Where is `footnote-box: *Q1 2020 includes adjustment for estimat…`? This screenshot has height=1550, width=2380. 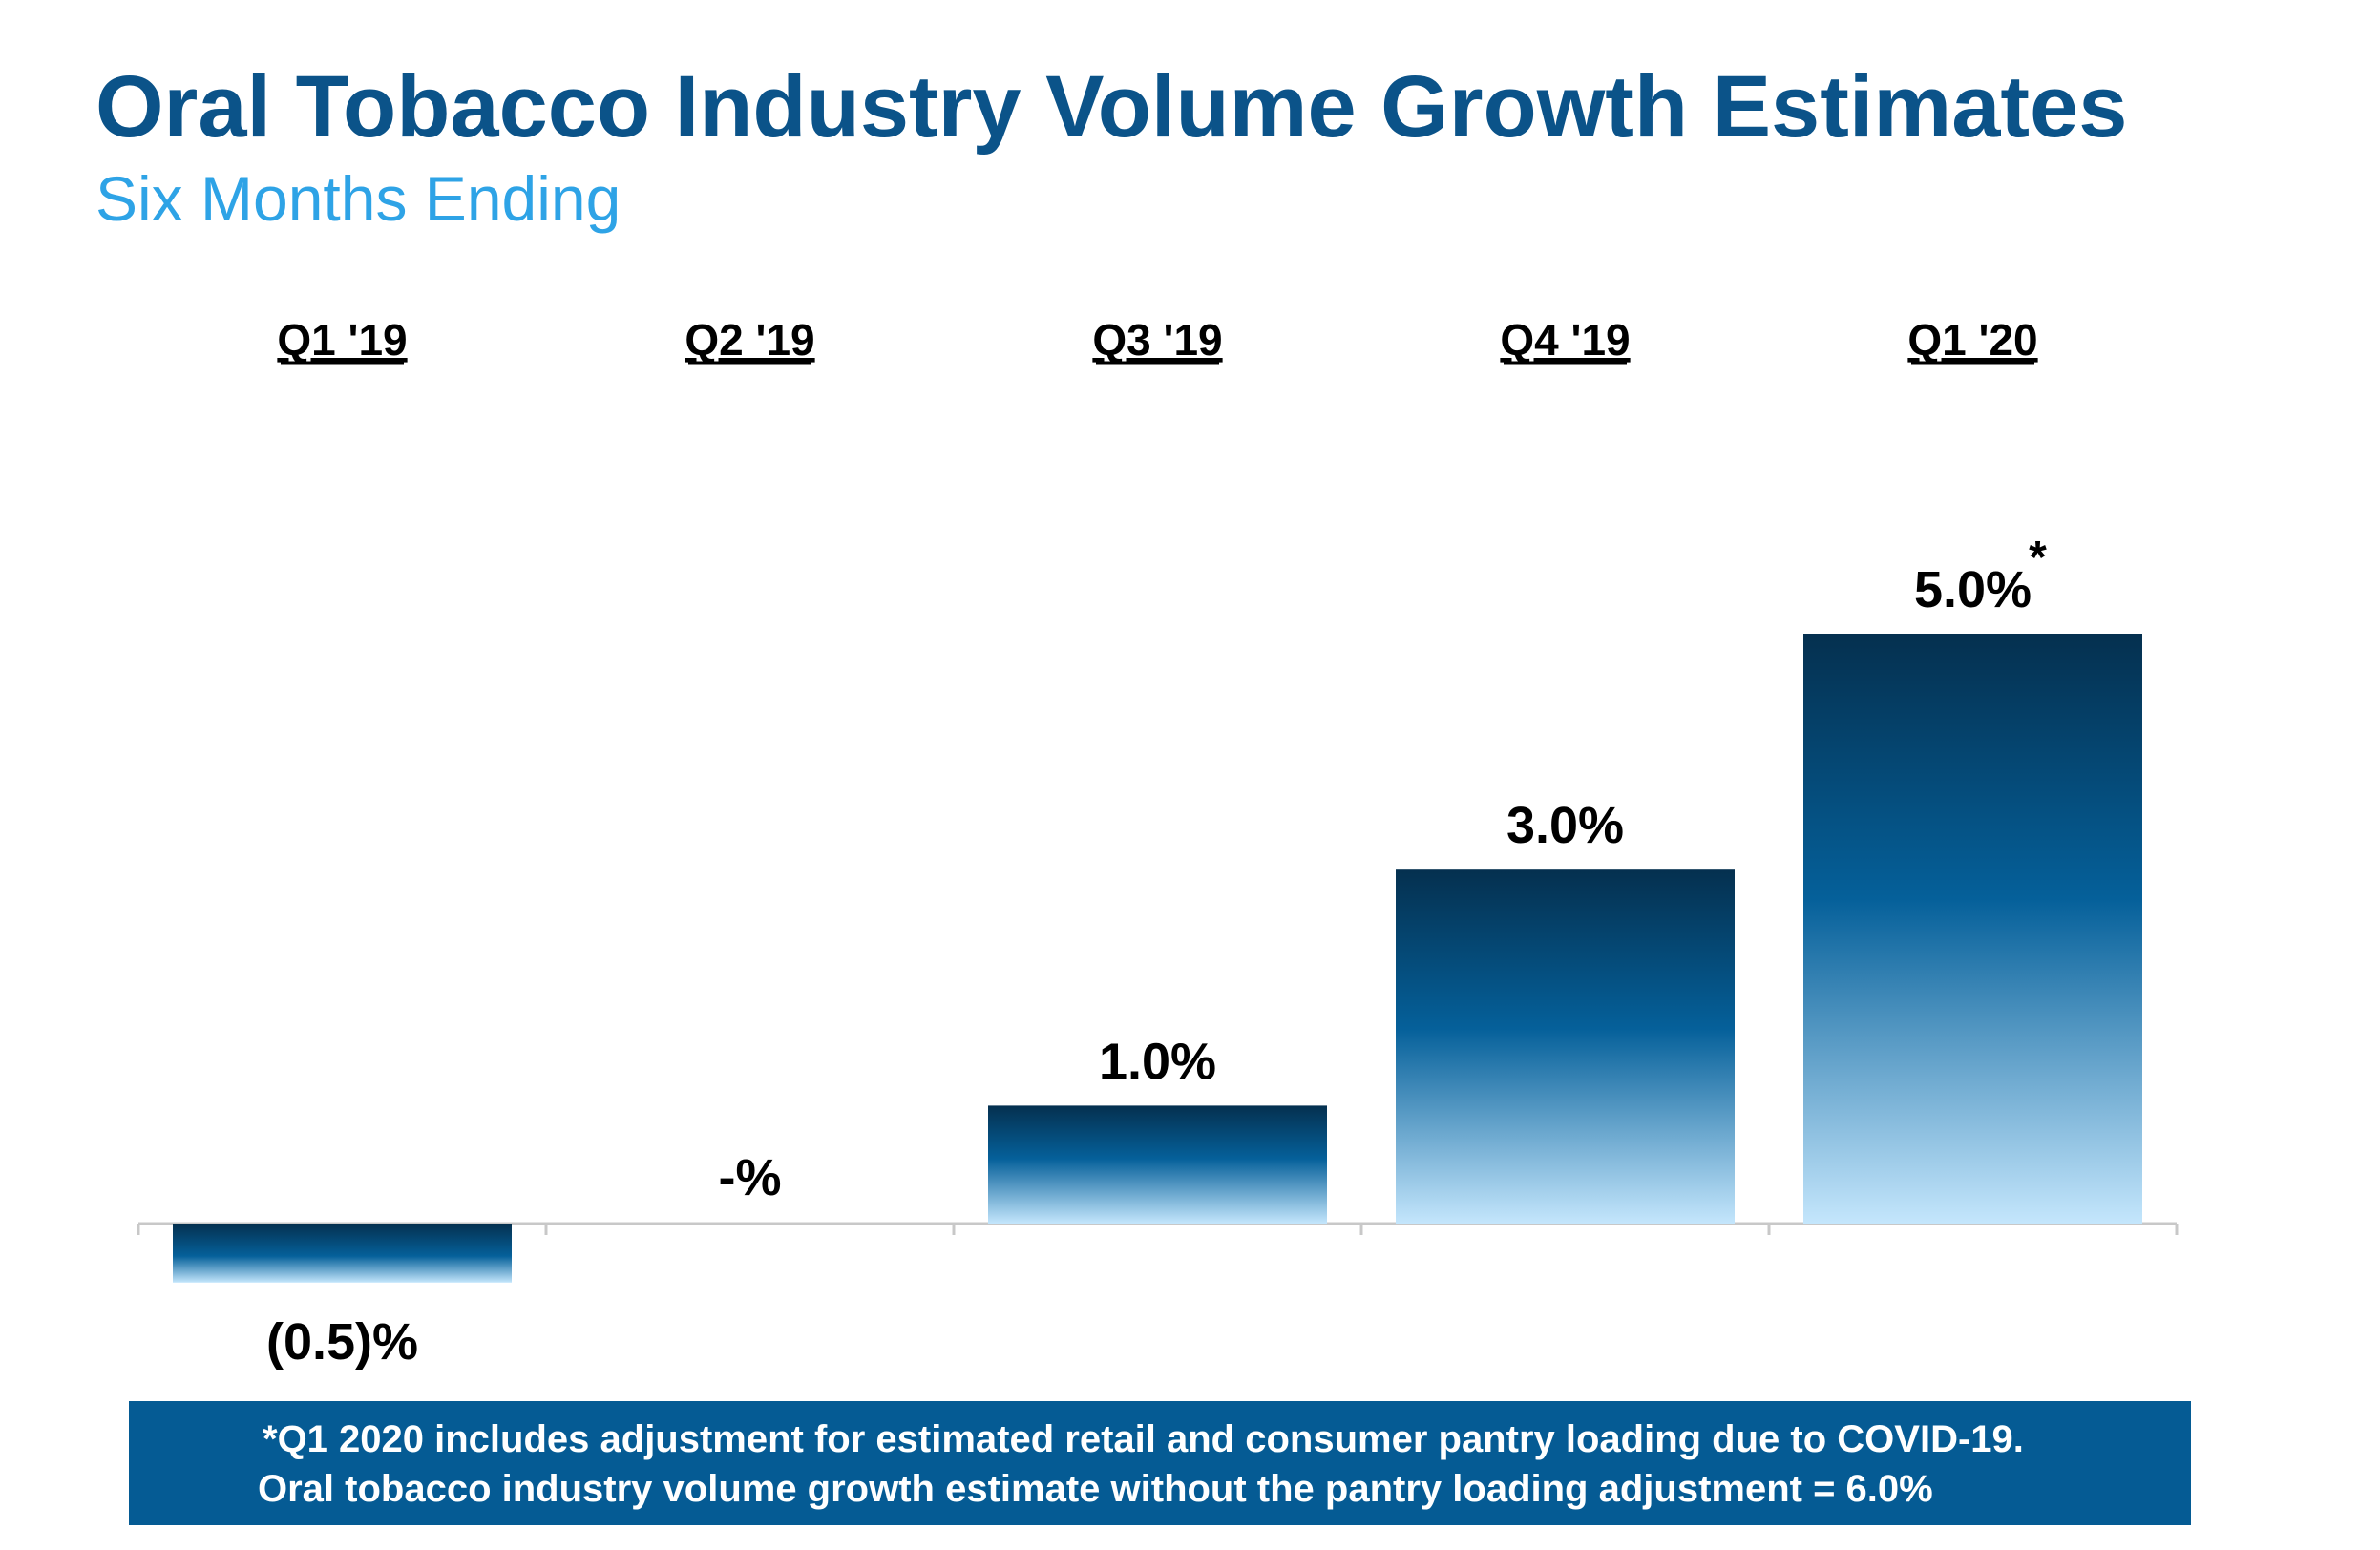 footnote-box: *Q1 2020 includes adjustment for estimat… is located at coordinates (1160, 1463).